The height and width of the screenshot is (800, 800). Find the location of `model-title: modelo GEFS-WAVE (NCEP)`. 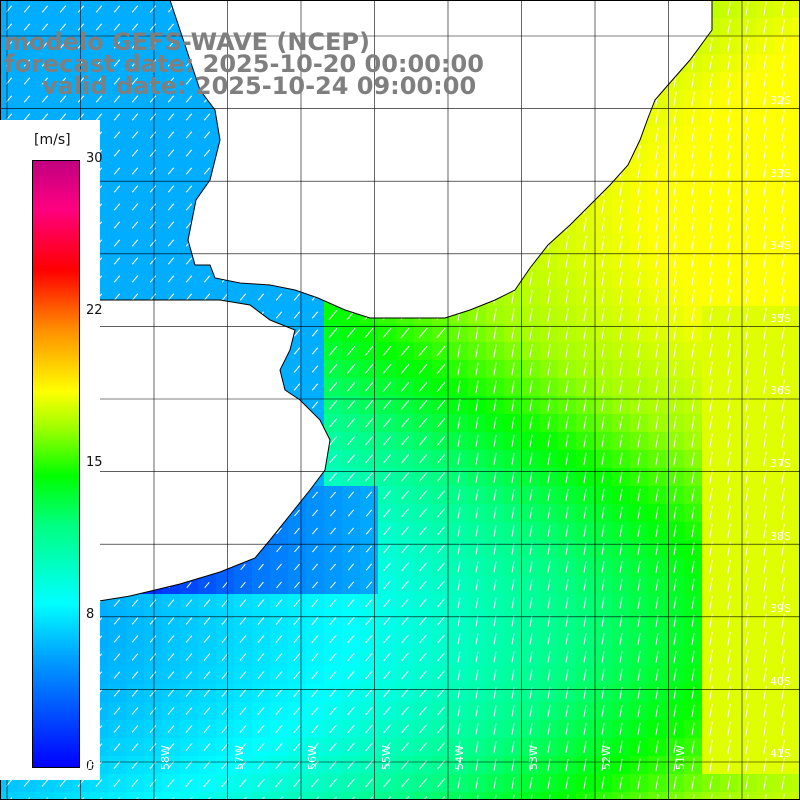

model-title: modelo GEFS-WAVE (NCEP) is located at coordinates (187, 42).